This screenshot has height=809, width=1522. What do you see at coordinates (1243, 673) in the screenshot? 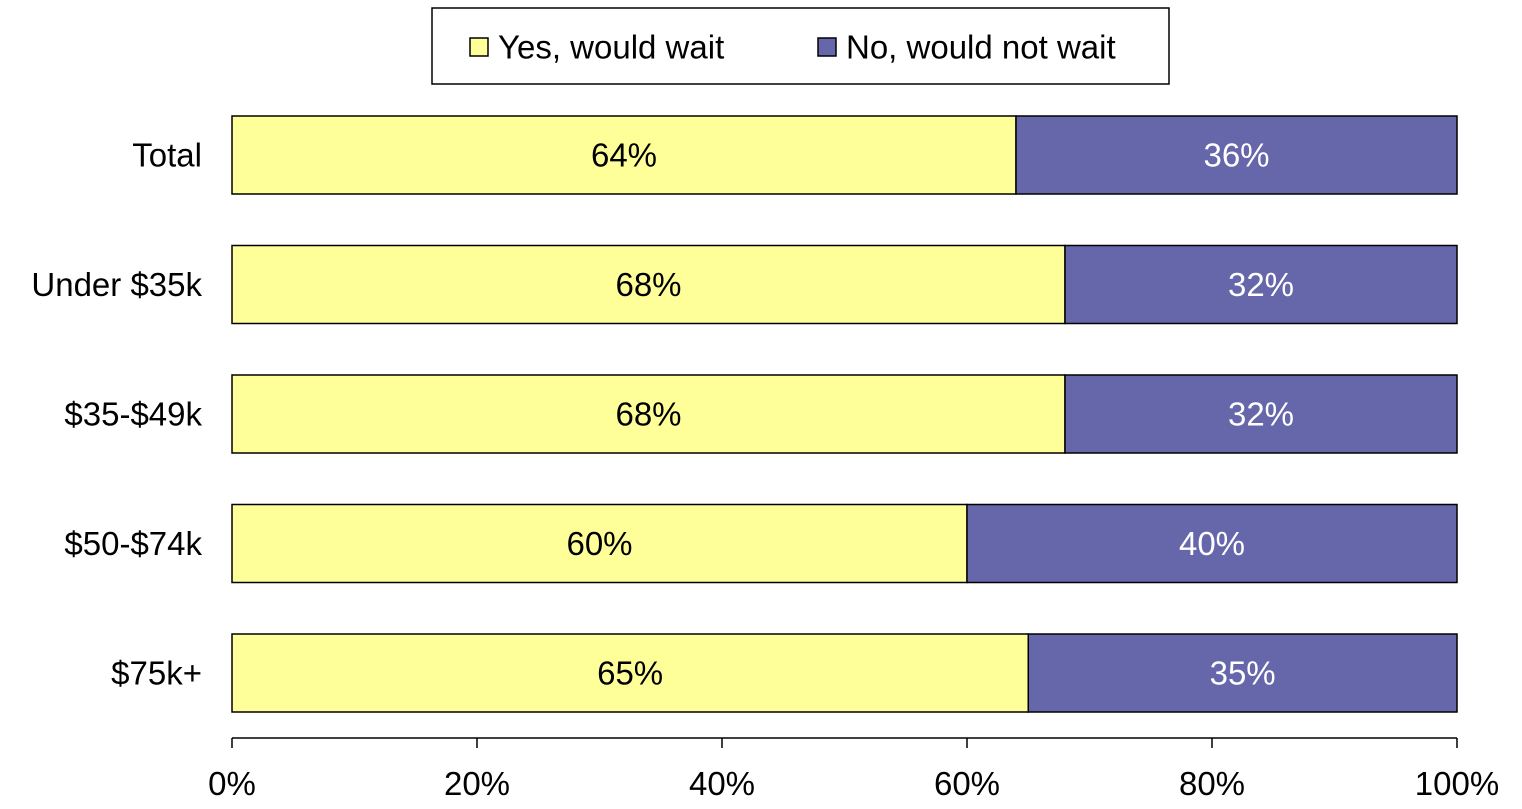
I see `data-label: 35%` at bounding box center [1243, 673].